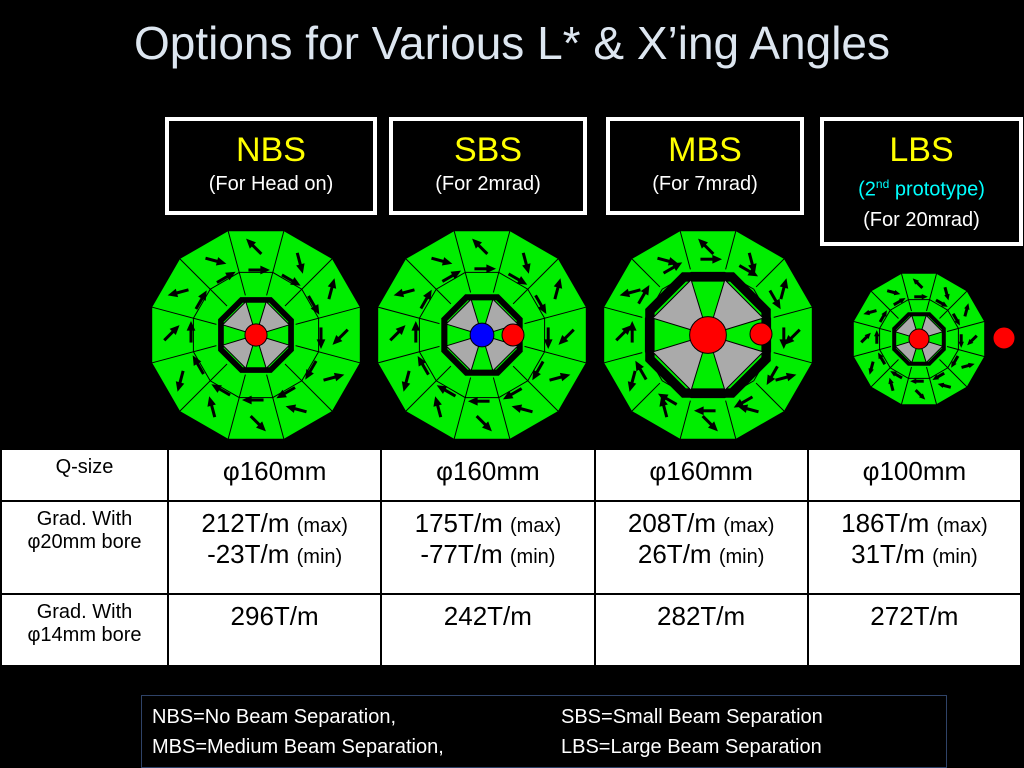 The image size is (1024, 768). Describe the element at coordinates (705, 150) in the screenshot. I see `option-name: MBS` at that location.